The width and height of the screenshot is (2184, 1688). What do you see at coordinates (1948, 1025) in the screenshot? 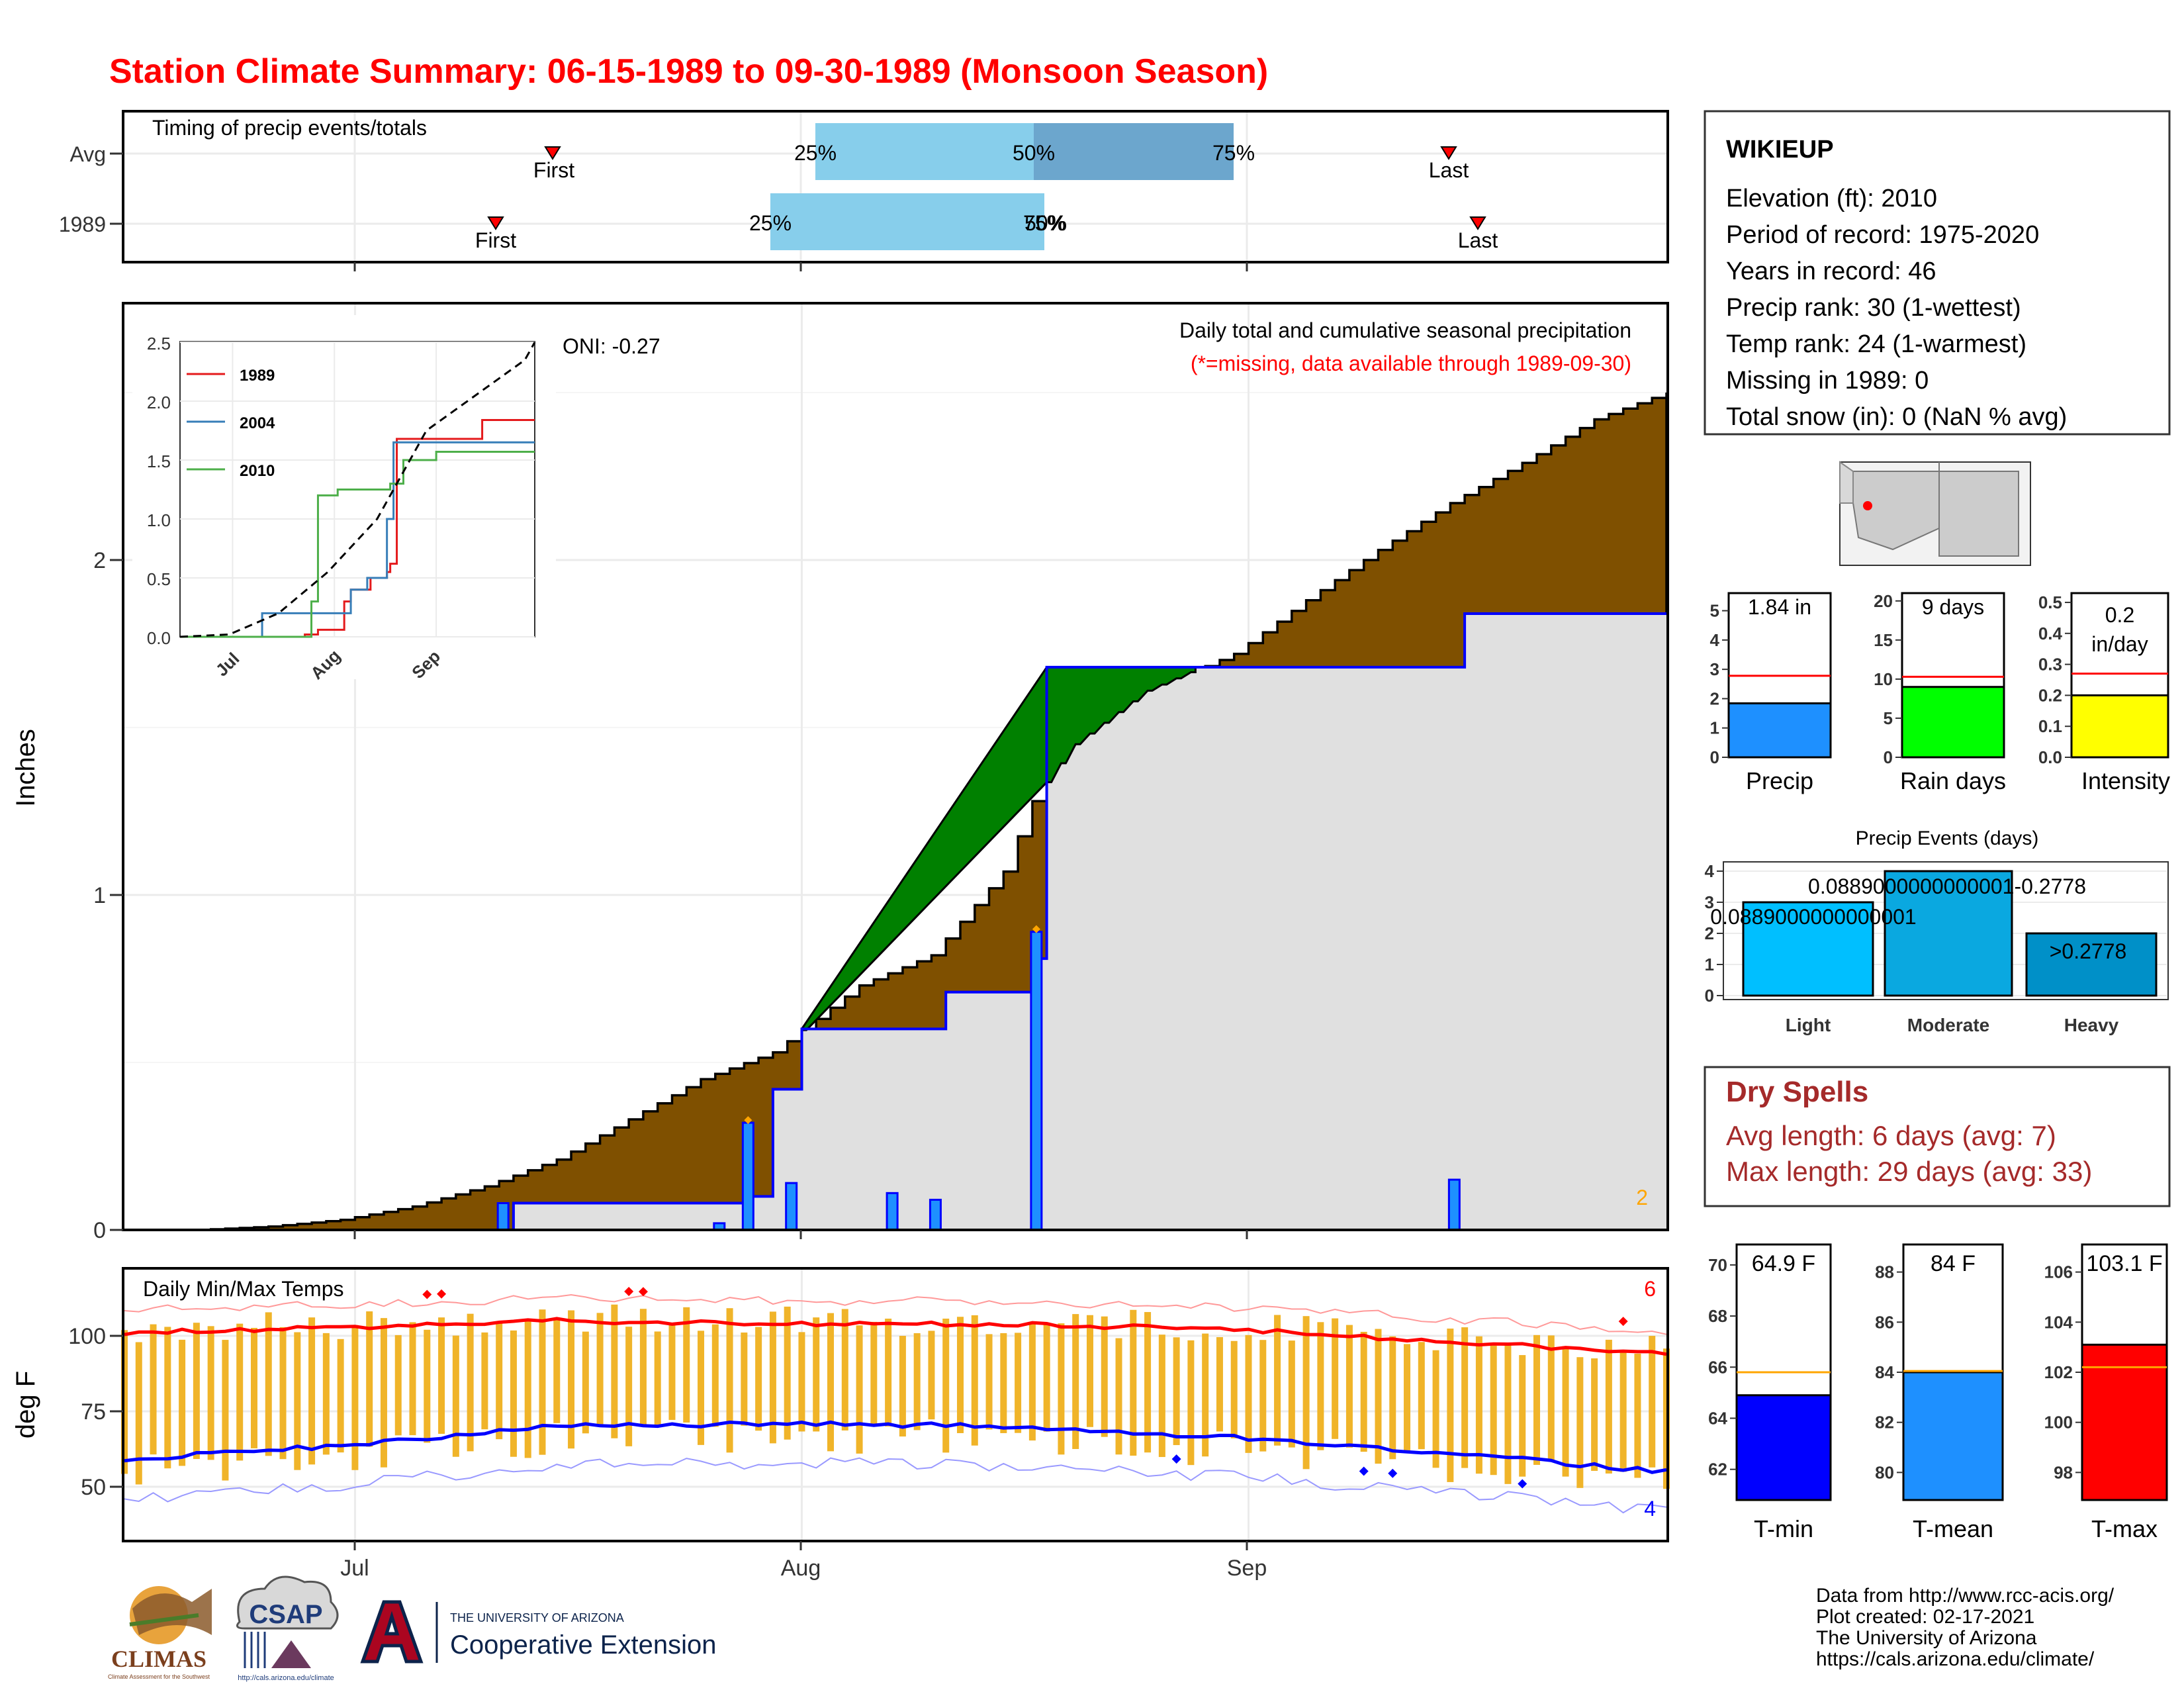
I see `precip-events-category: Moderate` at bounding box center [1948, 1025].